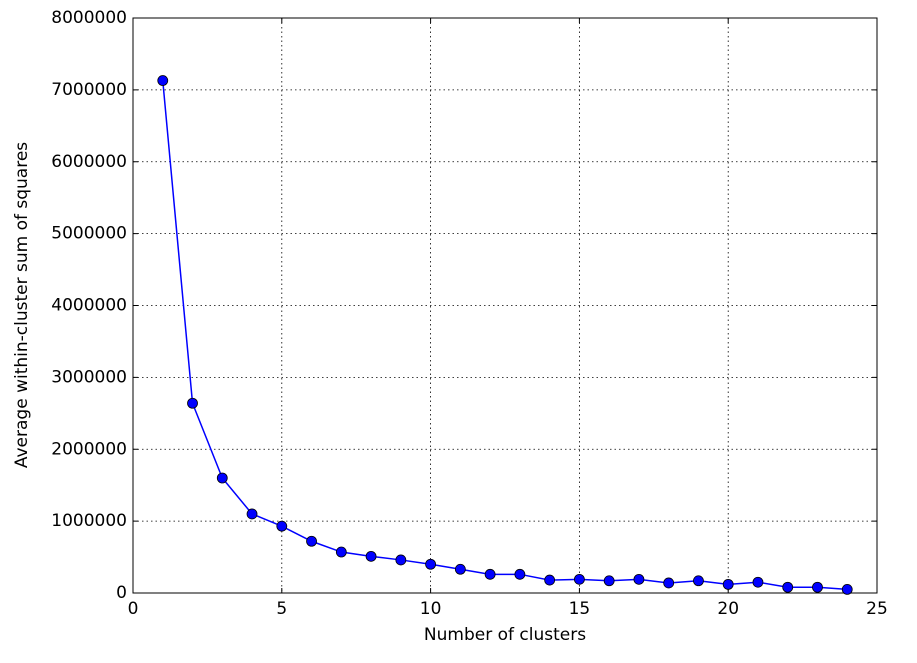 The width and height of the screenshot is (917, 663). I want to click on x-tick-label: 10, so click(431, 609).